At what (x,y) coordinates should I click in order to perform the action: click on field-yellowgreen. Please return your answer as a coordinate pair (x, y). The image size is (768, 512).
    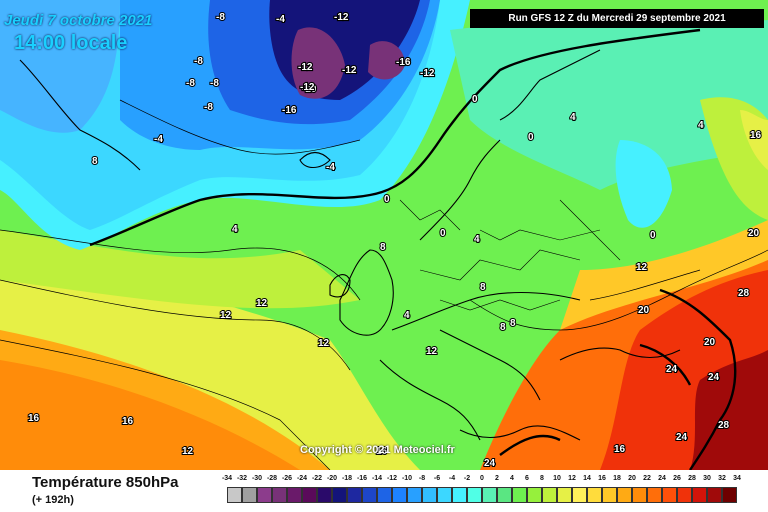
    Looking at the image, I should click on (180, 269).